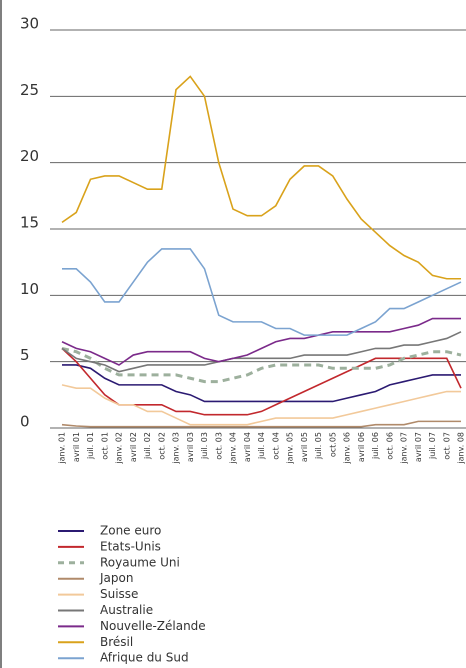  What do you see at coordinates (29, 24) in the screenshot?
I see `y-tick-label: 30` at bounding box center [29, 24].